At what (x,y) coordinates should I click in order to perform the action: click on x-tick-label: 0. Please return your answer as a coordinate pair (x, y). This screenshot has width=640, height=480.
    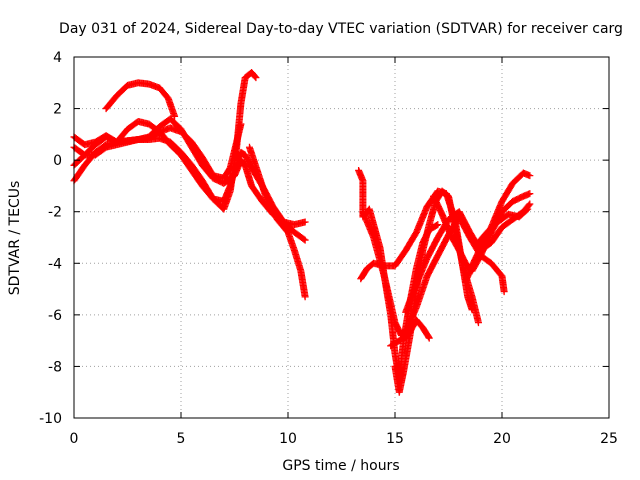
    Looking at the image, I should click on (74, 439).